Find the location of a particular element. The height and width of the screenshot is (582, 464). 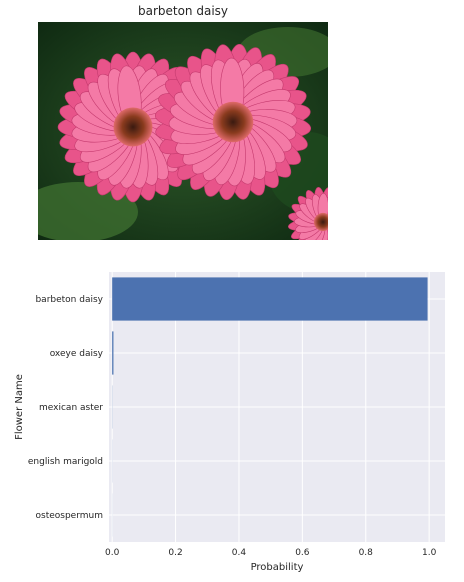

y-tick-label: mexican aster is located at coordinates (71, 408).